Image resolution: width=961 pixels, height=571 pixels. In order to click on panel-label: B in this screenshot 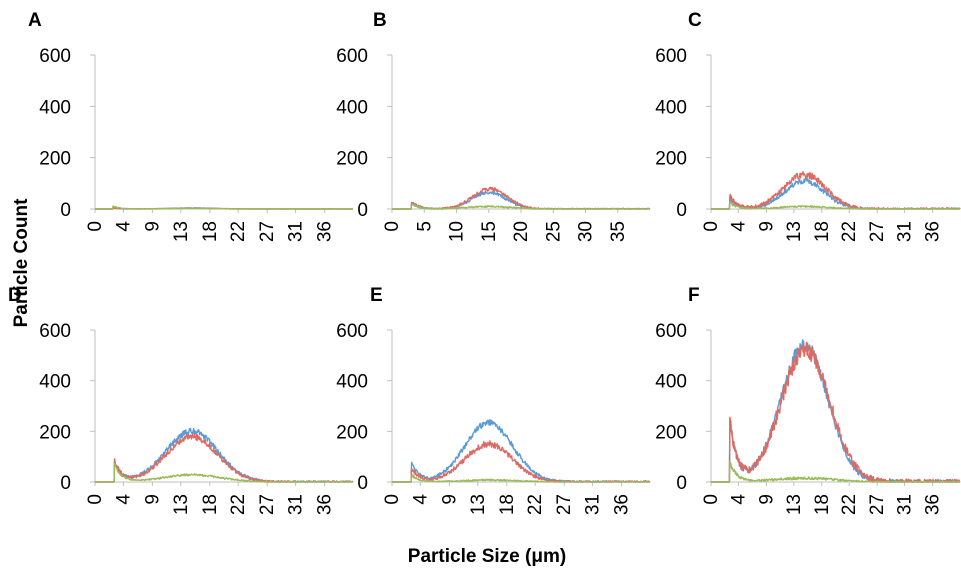, I will do `click(380, 20)`.